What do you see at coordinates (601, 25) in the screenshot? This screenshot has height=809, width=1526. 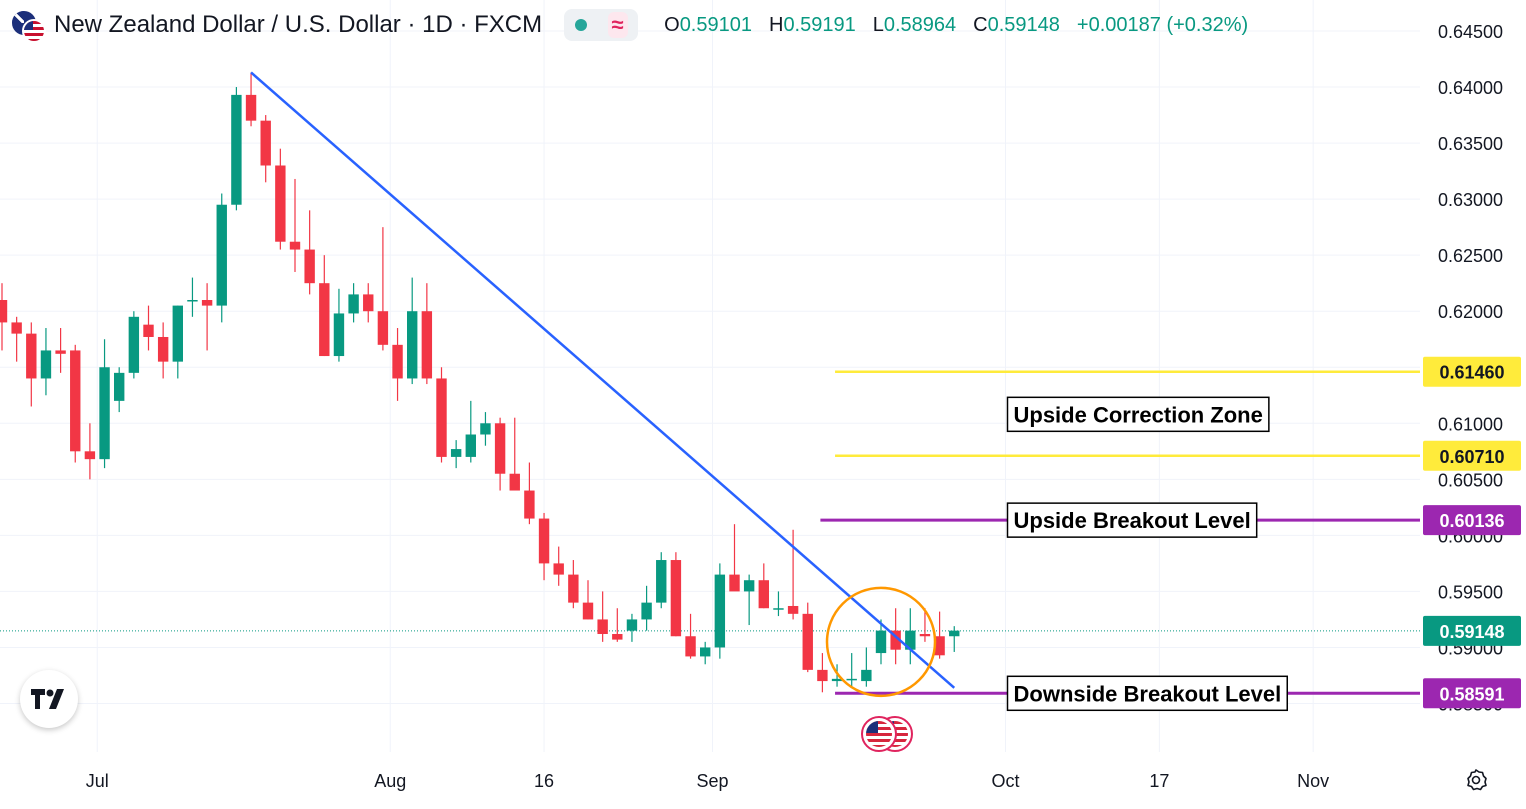 I see `market-status-pill: ≈` at bounding box center [601, 25].